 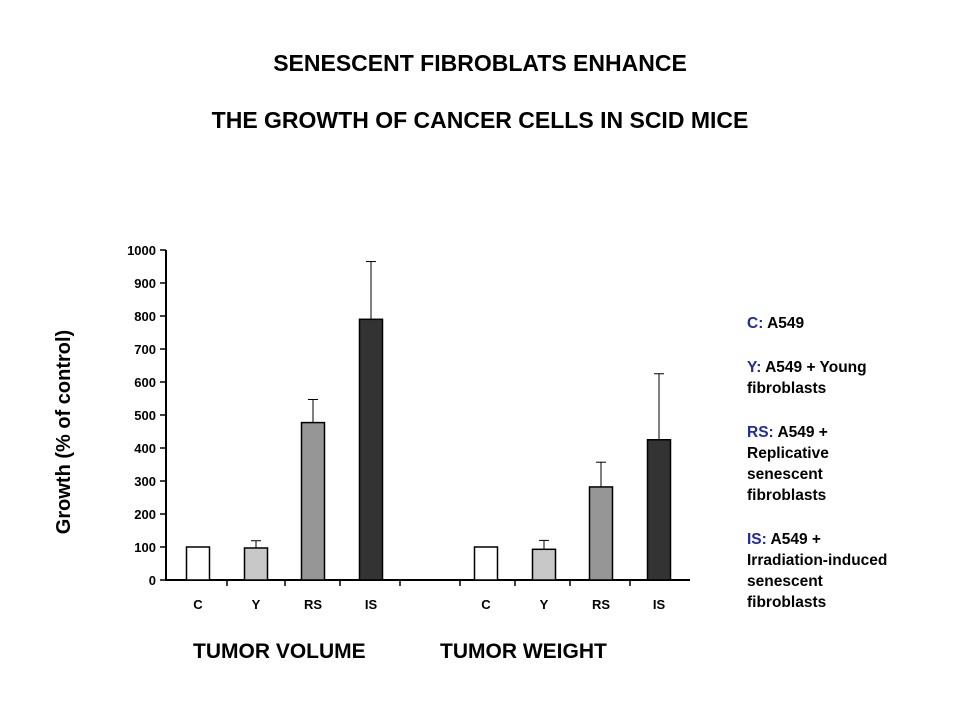 I want to click on legend-text: A549, so click(x=786, y=323).